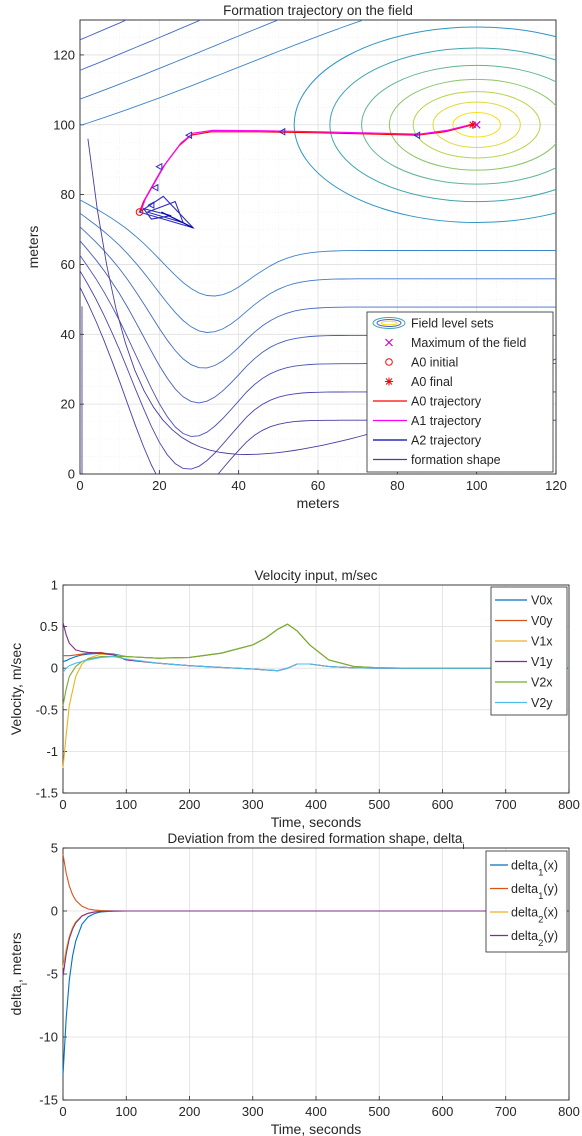 The width and height of the screenshot is (582, 1136). What do you see at coordinates (62, 804) in the screenshot?
I see `velocity-tick-label-x: 0` at bounding box center [62, 804].